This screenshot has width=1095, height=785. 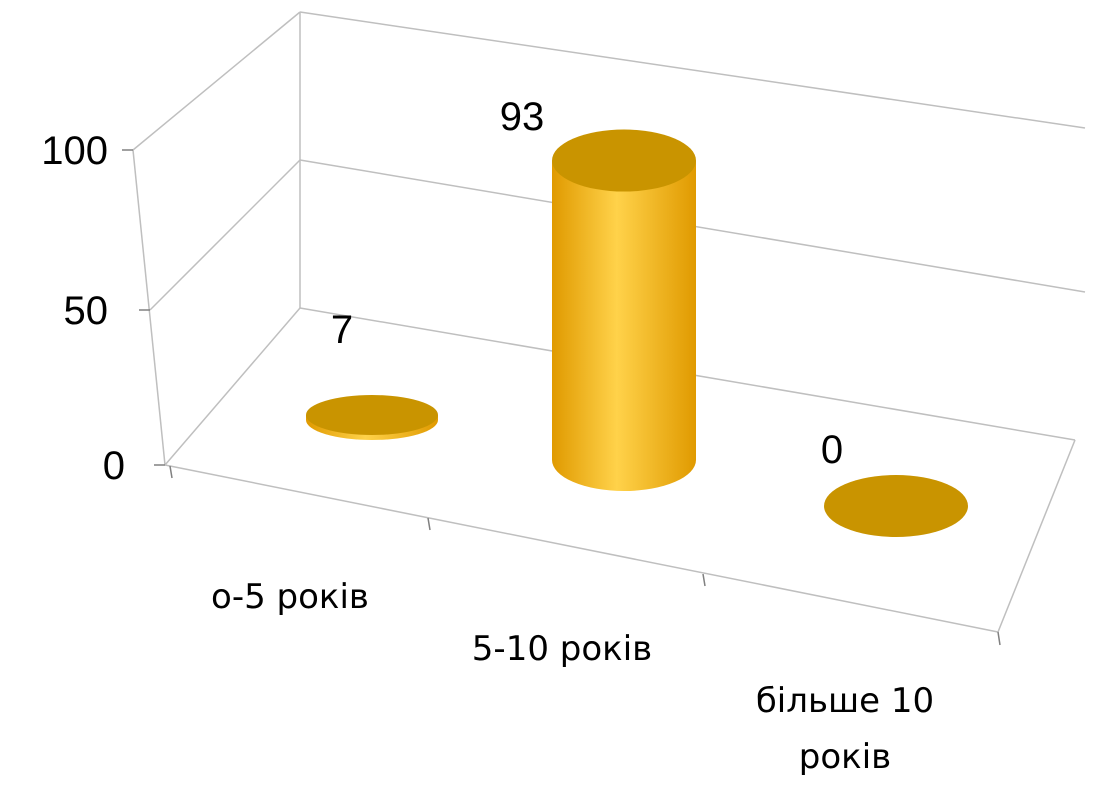 What do you see at coordinates (372, 414) in the screenshot?
I see `bar-1-top` at bounding box center [372, 414].